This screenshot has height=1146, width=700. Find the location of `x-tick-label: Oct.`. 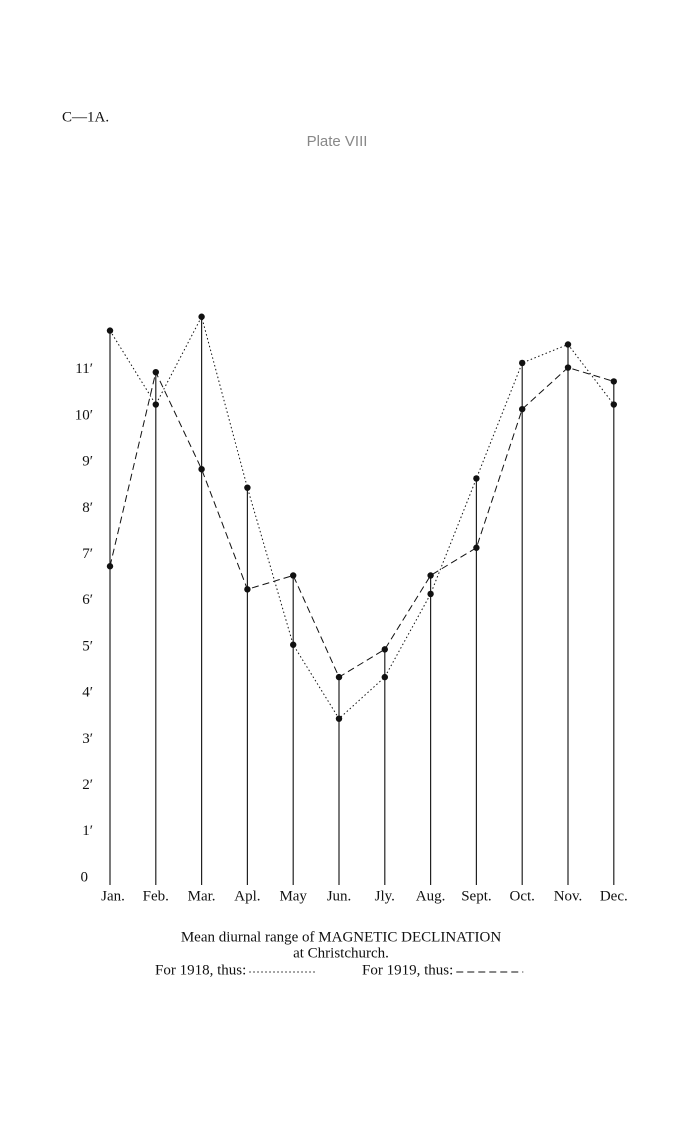

x-tick-label: Oct. is located at coordinates (521, 896).